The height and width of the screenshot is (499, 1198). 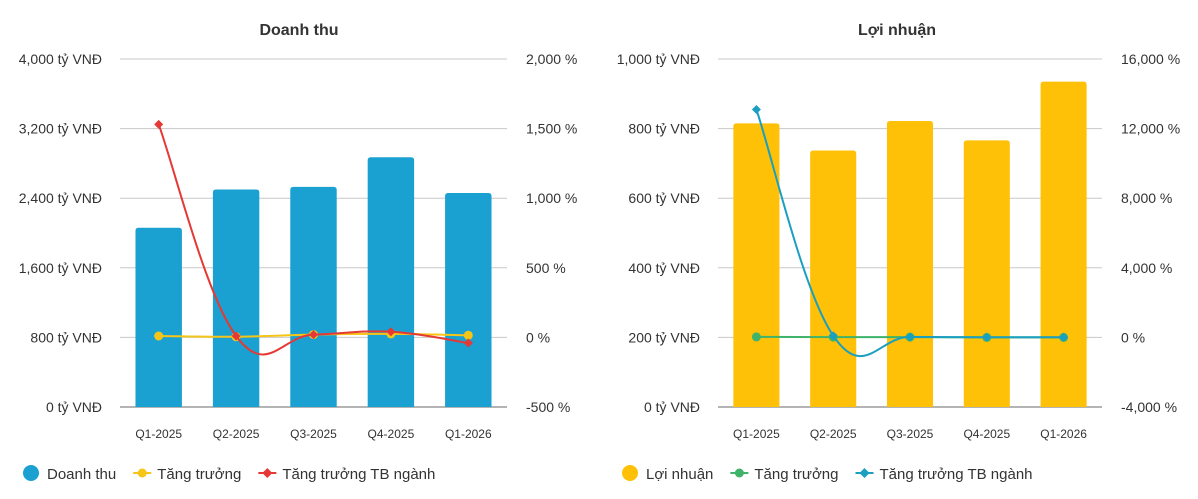 What do you see at coordinates (664, 268) in the screenshot?
I see `y-left-tick-label: 400 tỷ VNĐ` at bounding box center [664, 268].